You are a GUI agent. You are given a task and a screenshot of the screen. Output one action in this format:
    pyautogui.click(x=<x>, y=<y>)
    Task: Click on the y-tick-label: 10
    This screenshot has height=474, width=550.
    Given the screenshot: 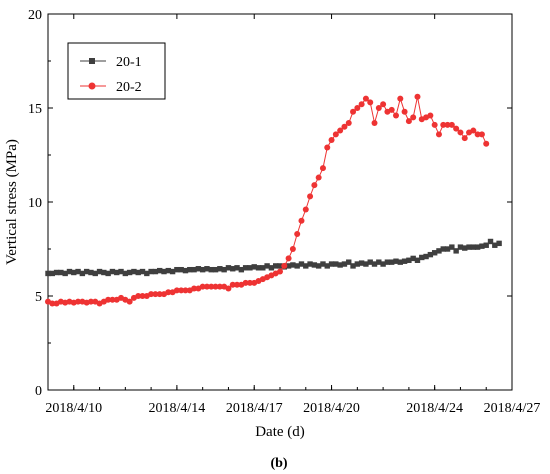 What is the action you would take?
    pyautogui.click(x=35, y=203)
    